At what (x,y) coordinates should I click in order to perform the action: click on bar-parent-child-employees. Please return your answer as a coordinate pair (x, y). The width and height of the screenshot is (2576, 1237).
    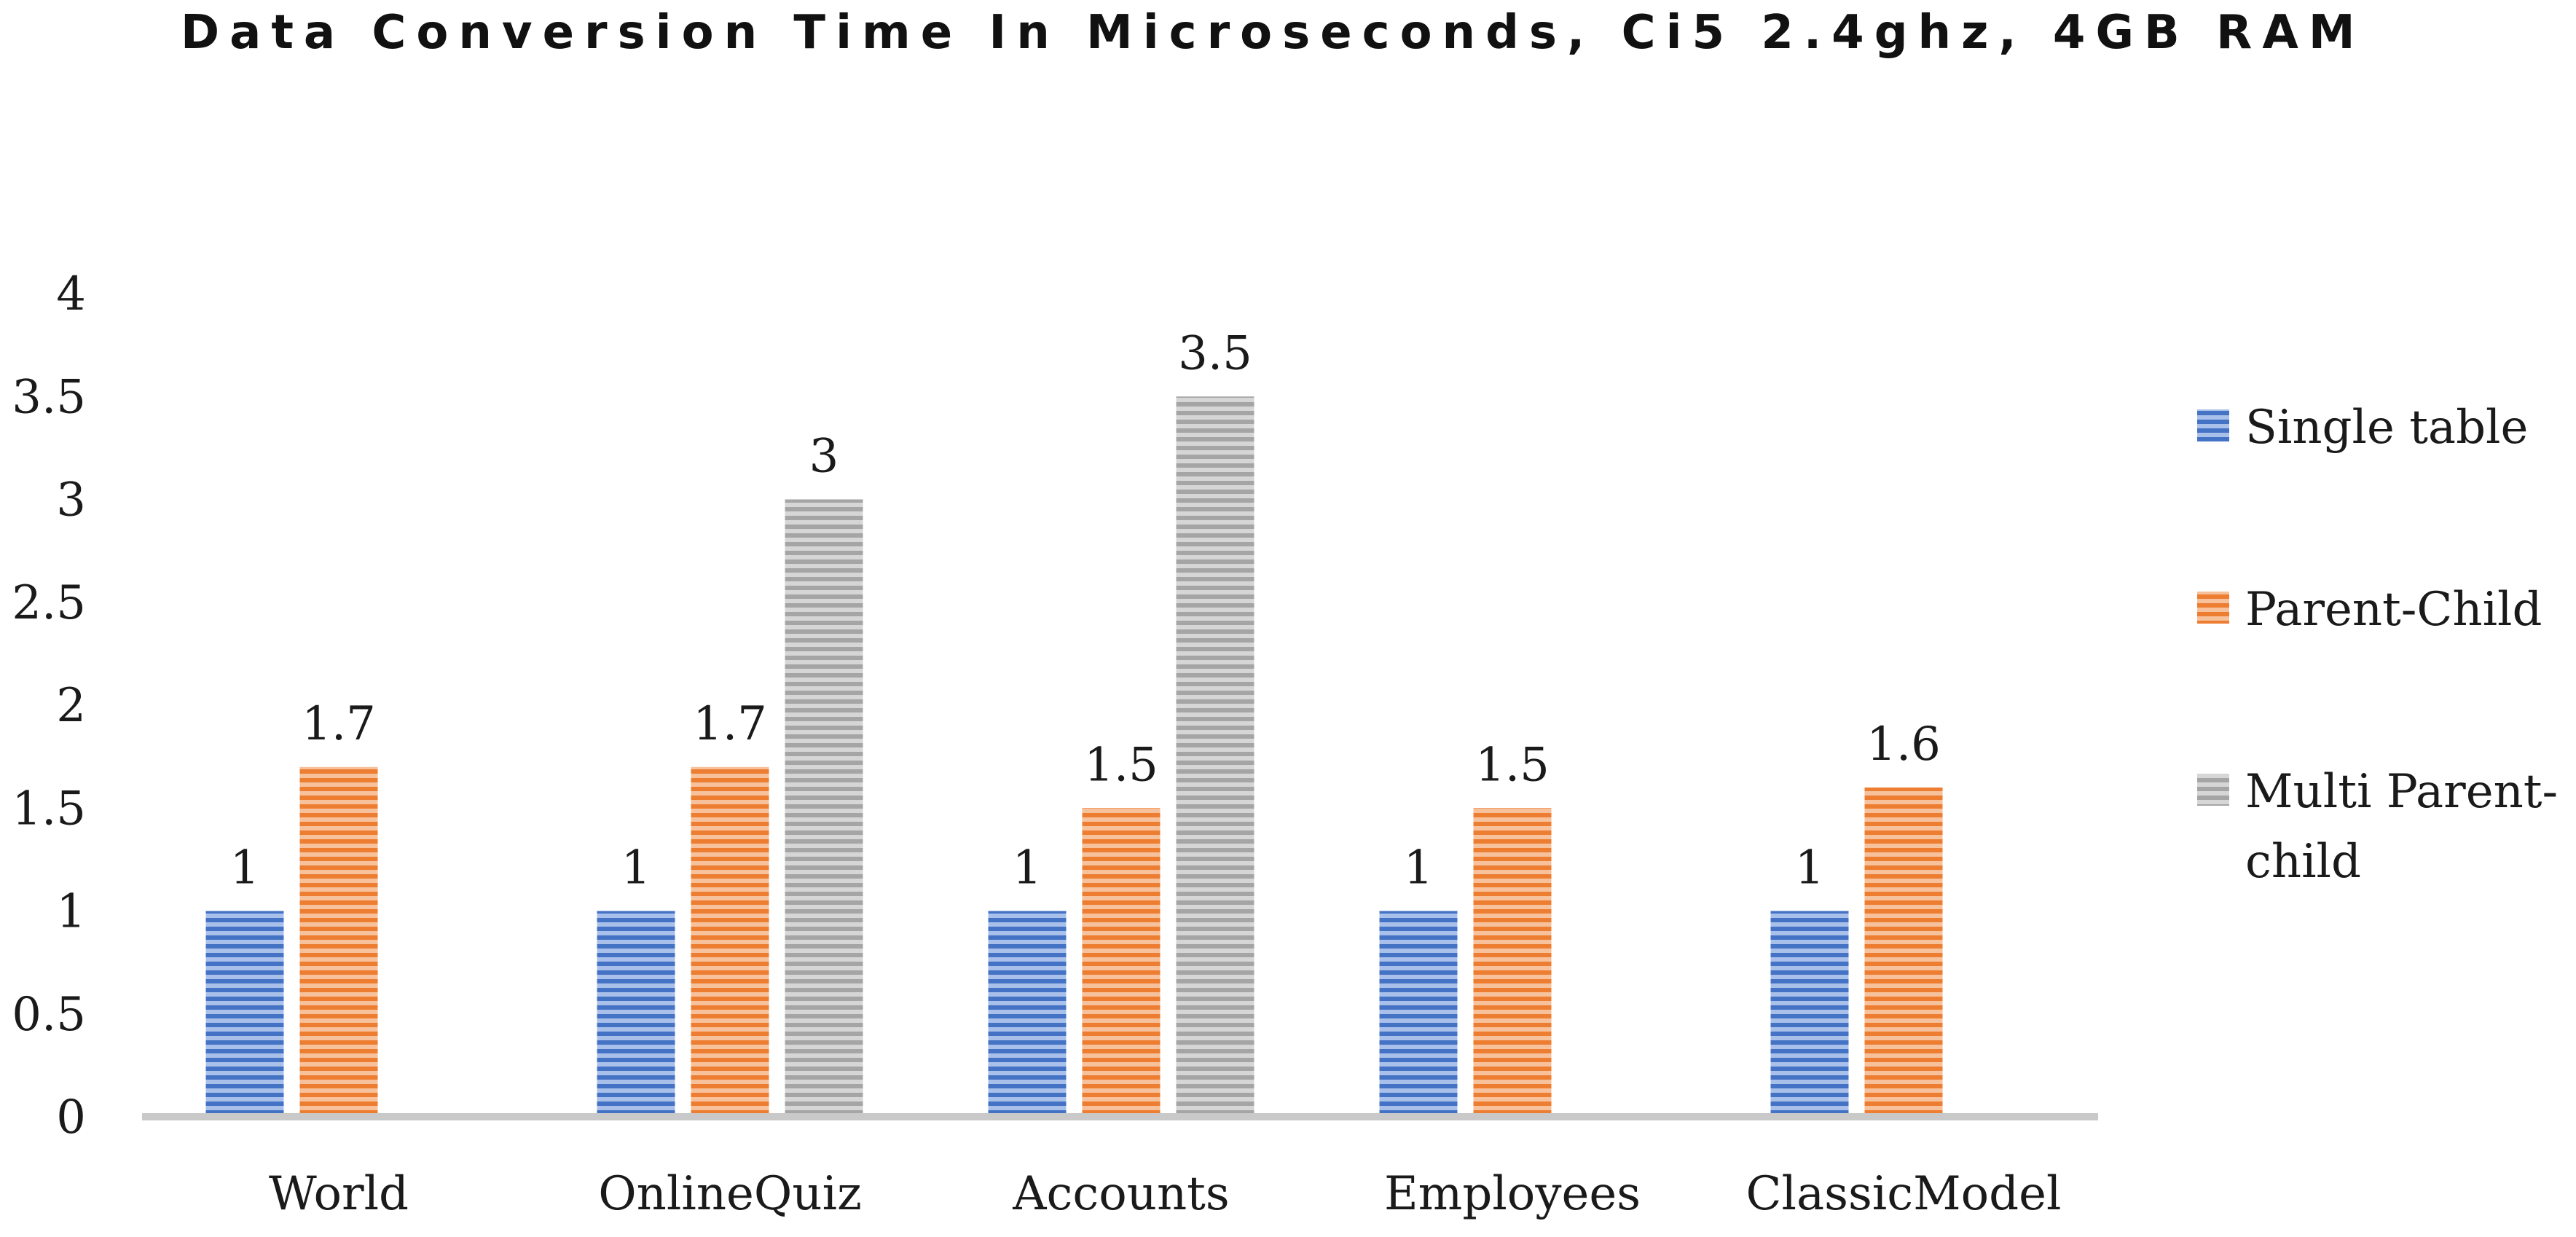
    Looking at the image, I should click on (1512, 962).